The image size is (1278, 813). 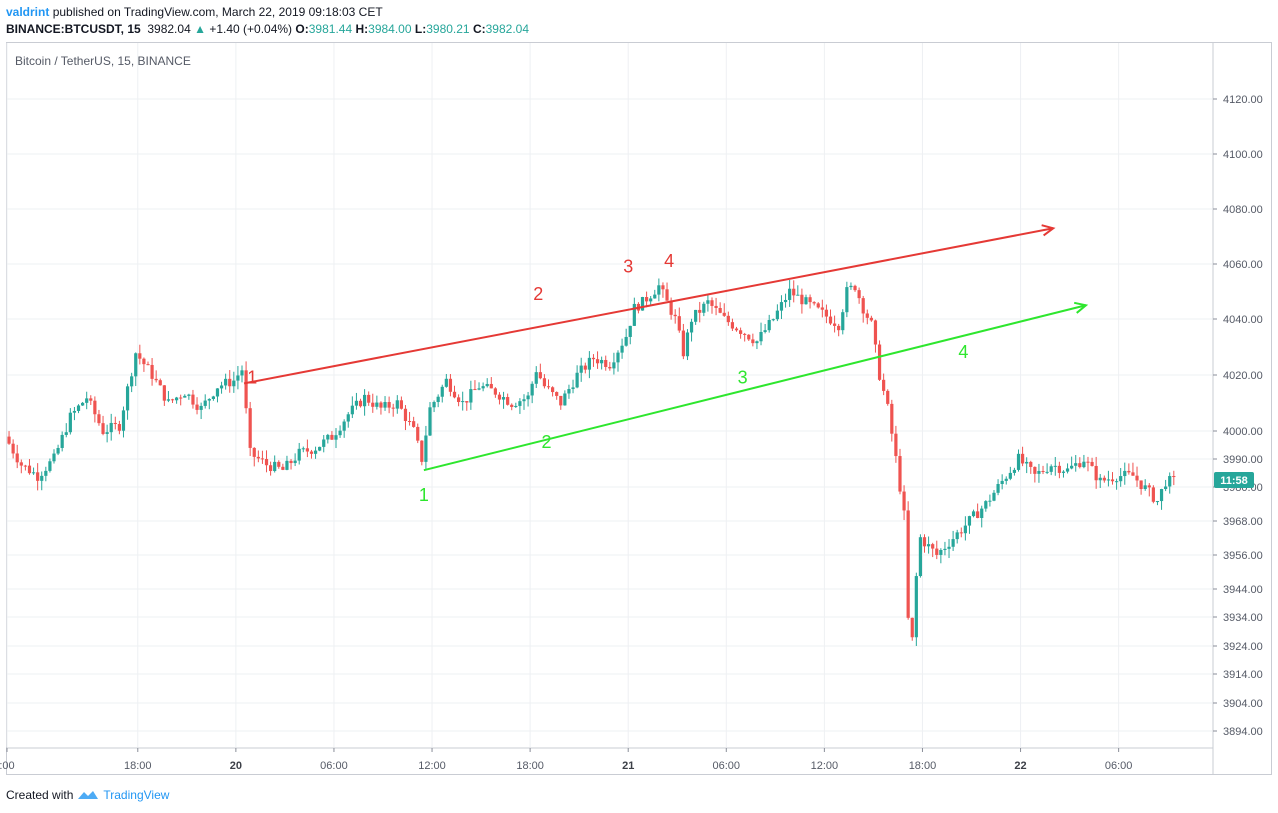 What do you see at coordinates (963, 352) in the screenshot?
I see `green-channel-label: 4` at bounding box center [963, 352].